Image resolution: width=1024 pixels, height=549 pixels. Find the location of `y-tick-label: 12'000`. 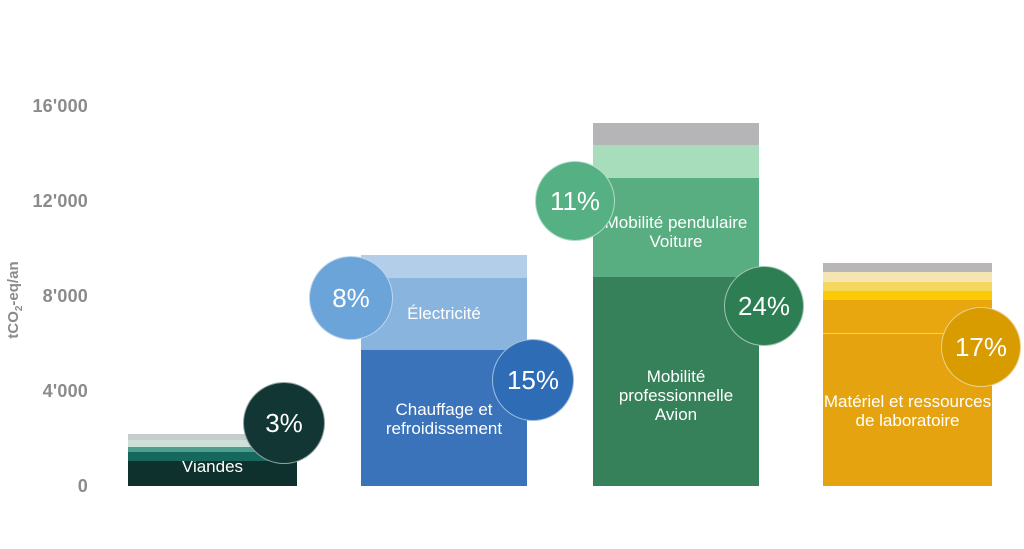

y-tick-label: 12'000 is located at coordinates (60, 201).